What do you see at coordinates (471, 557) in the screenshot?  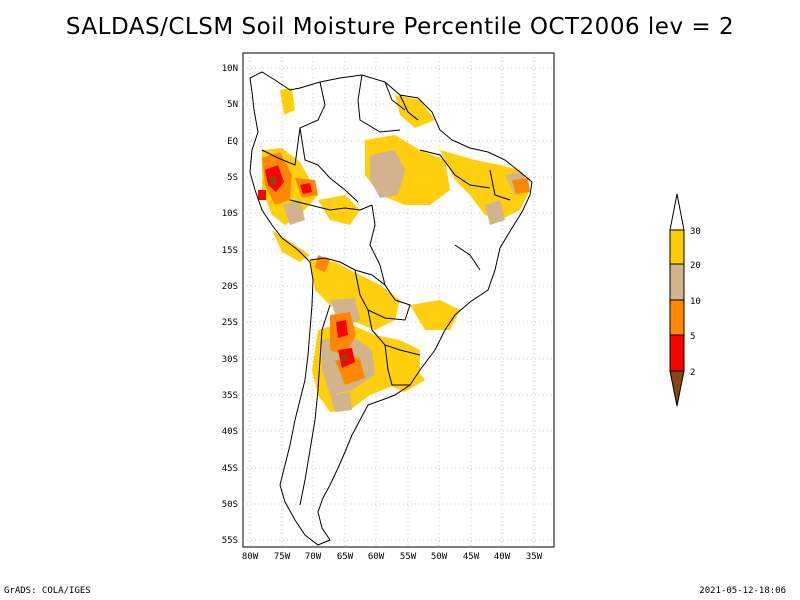 I see `lon-tick: 45W` at bounding box center [471, 557].